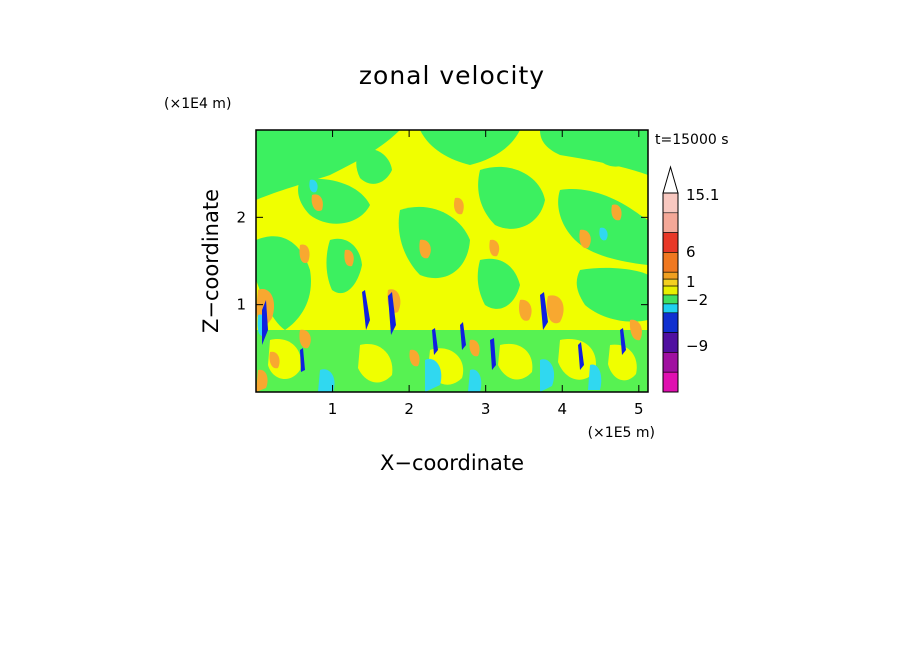  What do you see at coordinates (409, 409) in the screenshot?
I see `x-tick-label: 2` at bounding box center [409, 409].